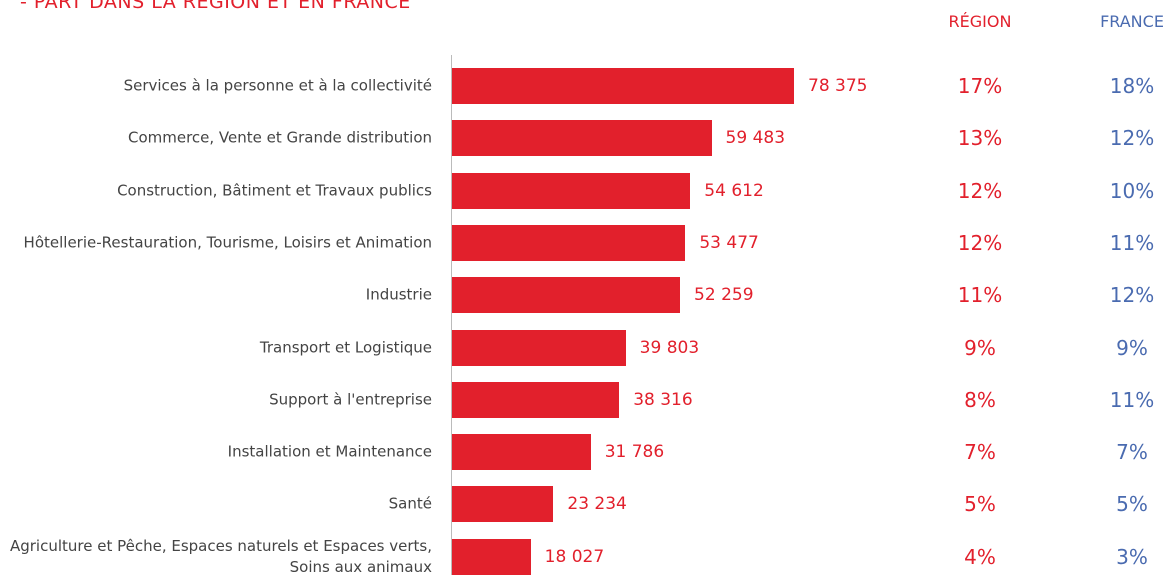 This screenshot has width=1170, height=575. Describe the element at coordinates (734, 190) in the screenshot. I see `value-label: 54 612` at that location.